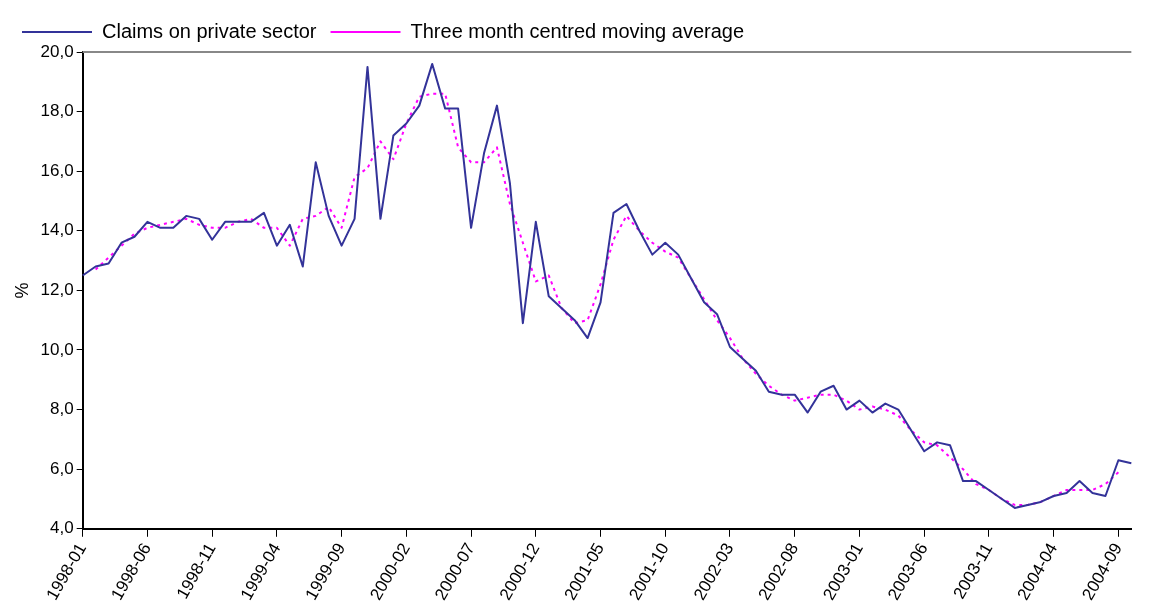 The image size is (1160, 615). Describe the element at coordinates (62, 528) in the screenshot. I see `y-tick-label: 4,0` at that location.